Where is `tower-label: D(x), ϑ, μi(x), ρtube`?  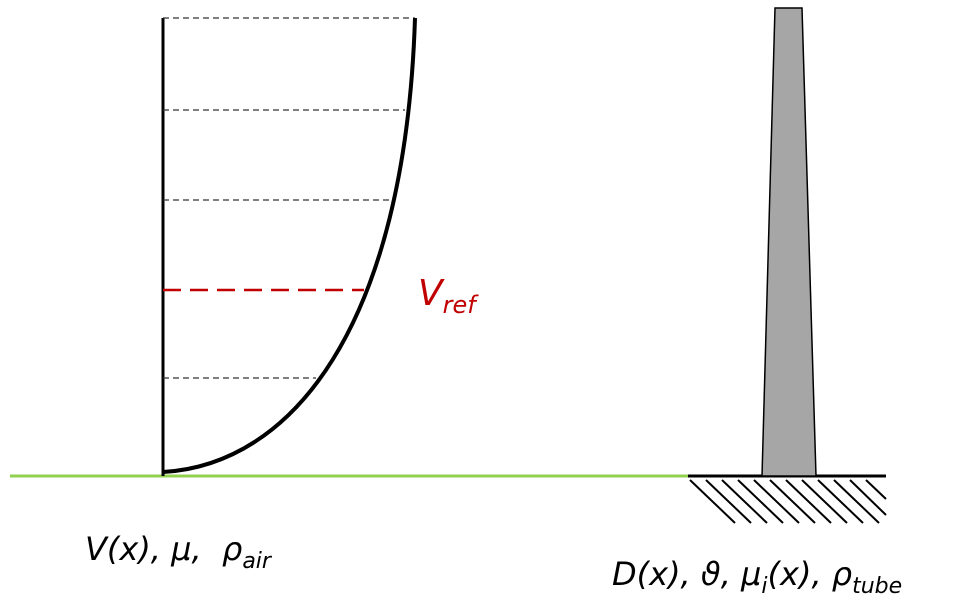 tower-label: D(x), ϑ, μi(x), ρtube is located at coordinates (757, 577).